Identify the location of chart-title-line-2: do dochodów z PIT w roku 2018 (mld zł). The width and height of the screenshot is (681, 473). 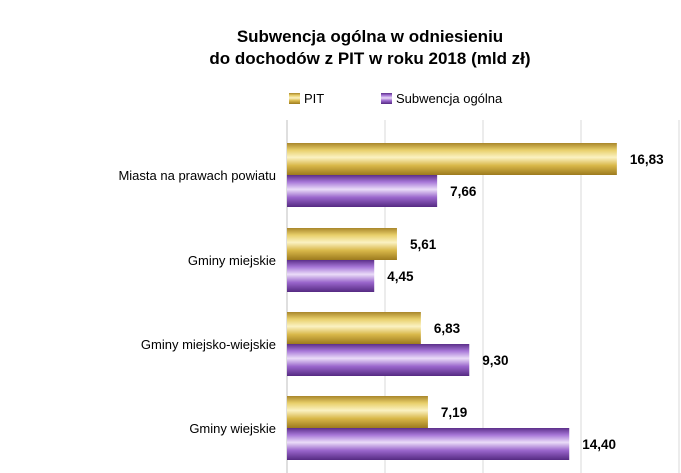
(369, 58).